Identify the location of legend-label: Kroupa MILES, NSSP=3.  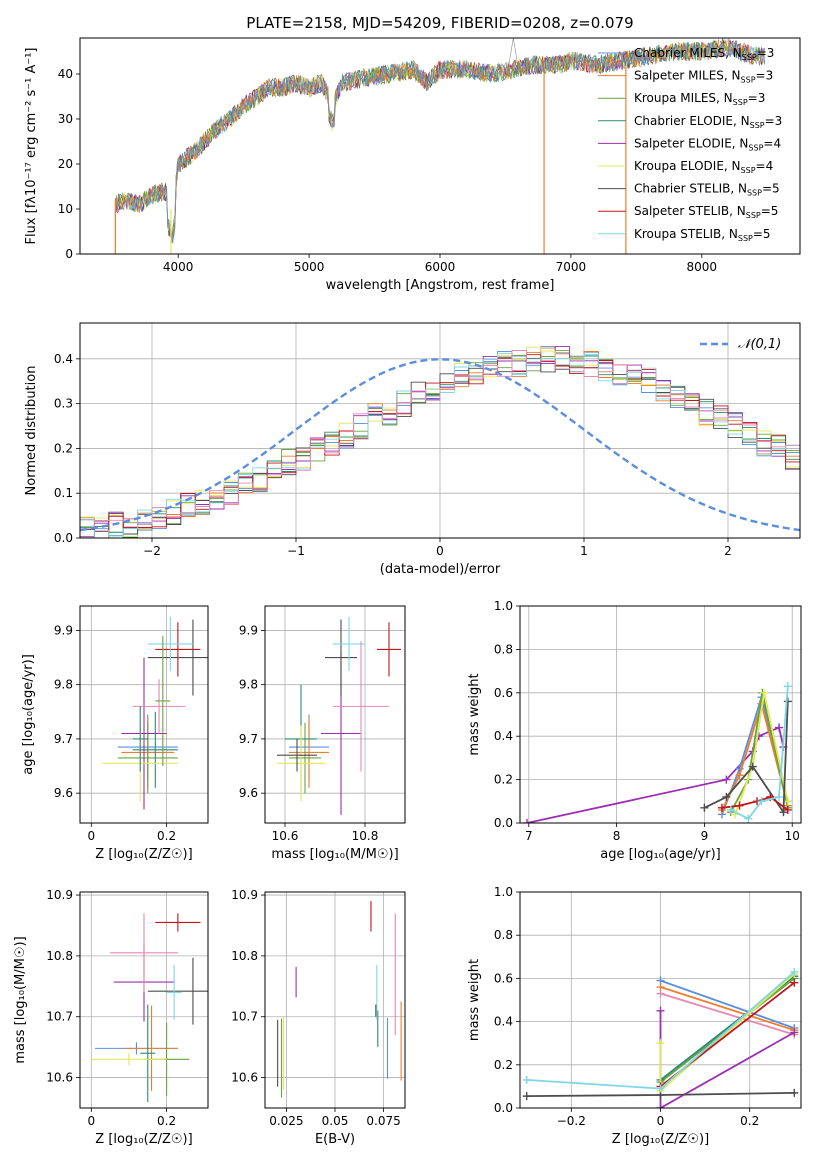
(699, 99).